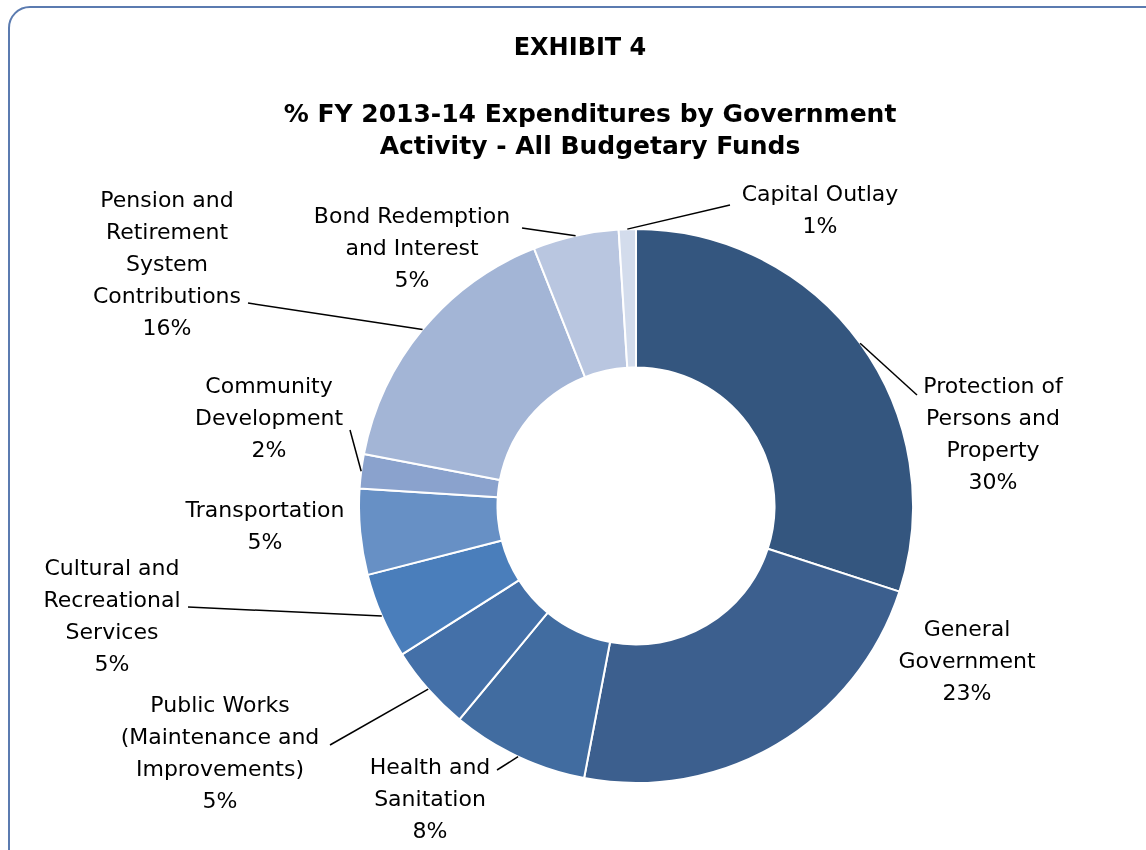 This screenshot has height=850, width=1146. I want to click on data-label: 1%, so click(820, 225).